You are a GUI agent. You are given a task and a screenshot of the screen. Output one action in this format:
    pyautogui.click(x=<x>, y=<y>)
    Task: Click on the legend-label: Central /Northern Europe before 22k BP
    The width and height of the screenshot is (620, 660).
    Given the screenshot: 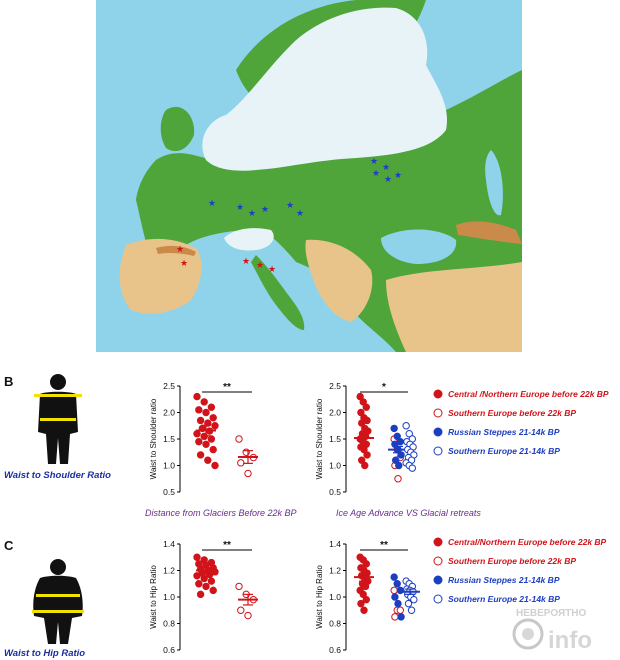 What is the action you would take?
    pyautogui.click(x=528, y=394)
    